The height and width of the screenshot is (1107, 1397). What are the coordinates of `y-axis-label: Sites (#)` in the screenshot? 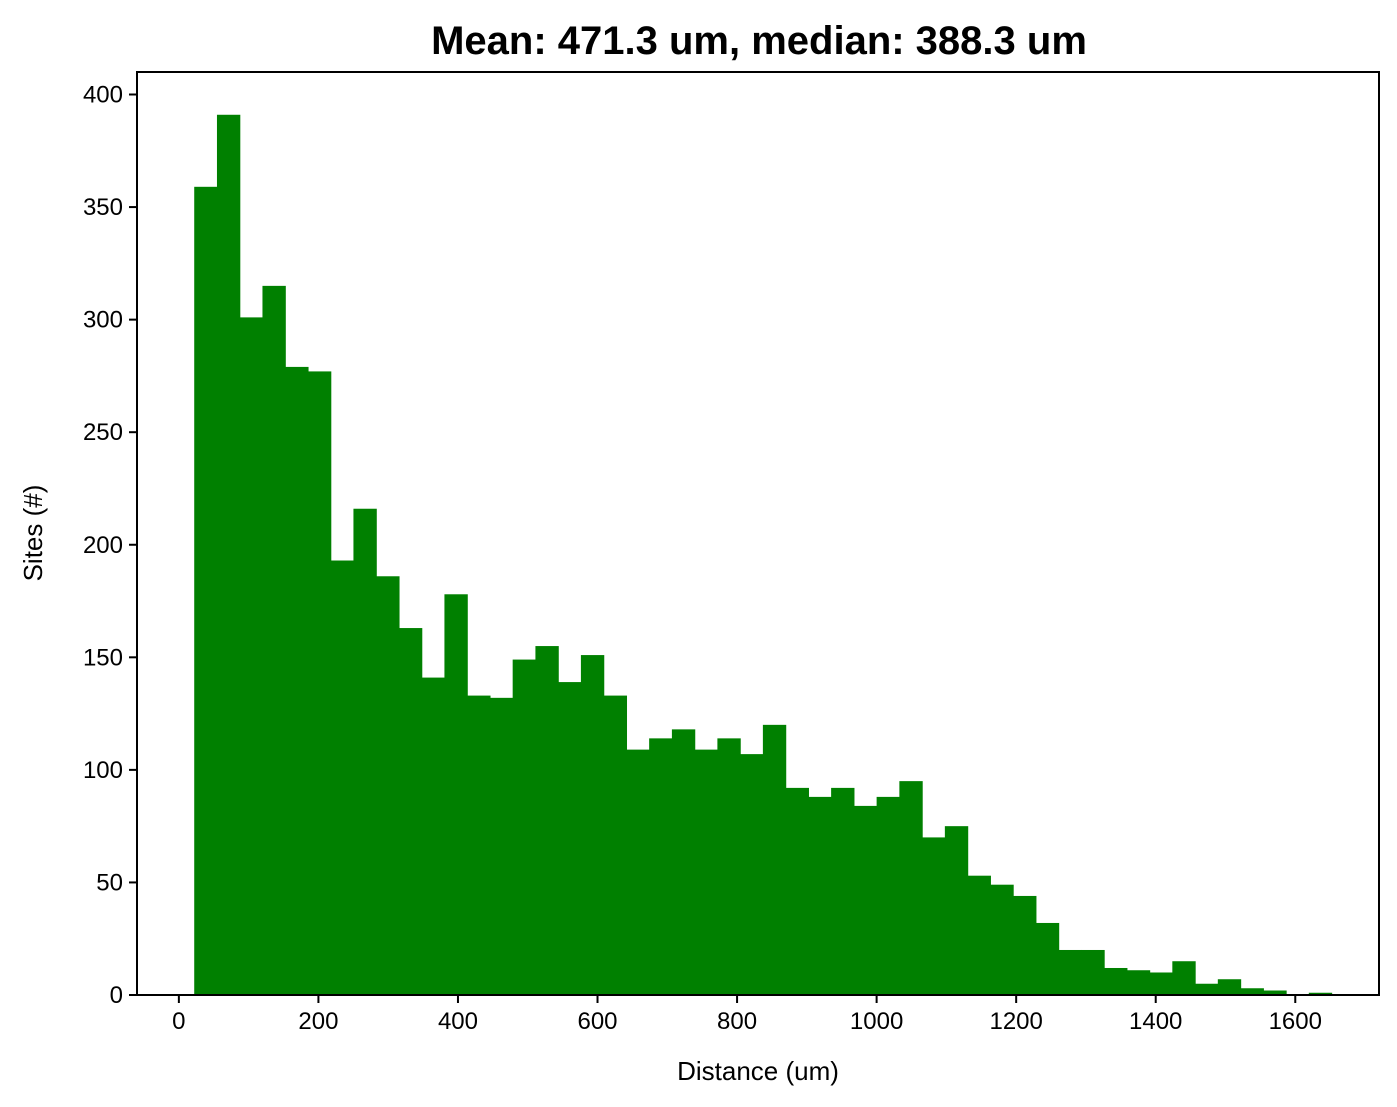 It's located at (33, 533).